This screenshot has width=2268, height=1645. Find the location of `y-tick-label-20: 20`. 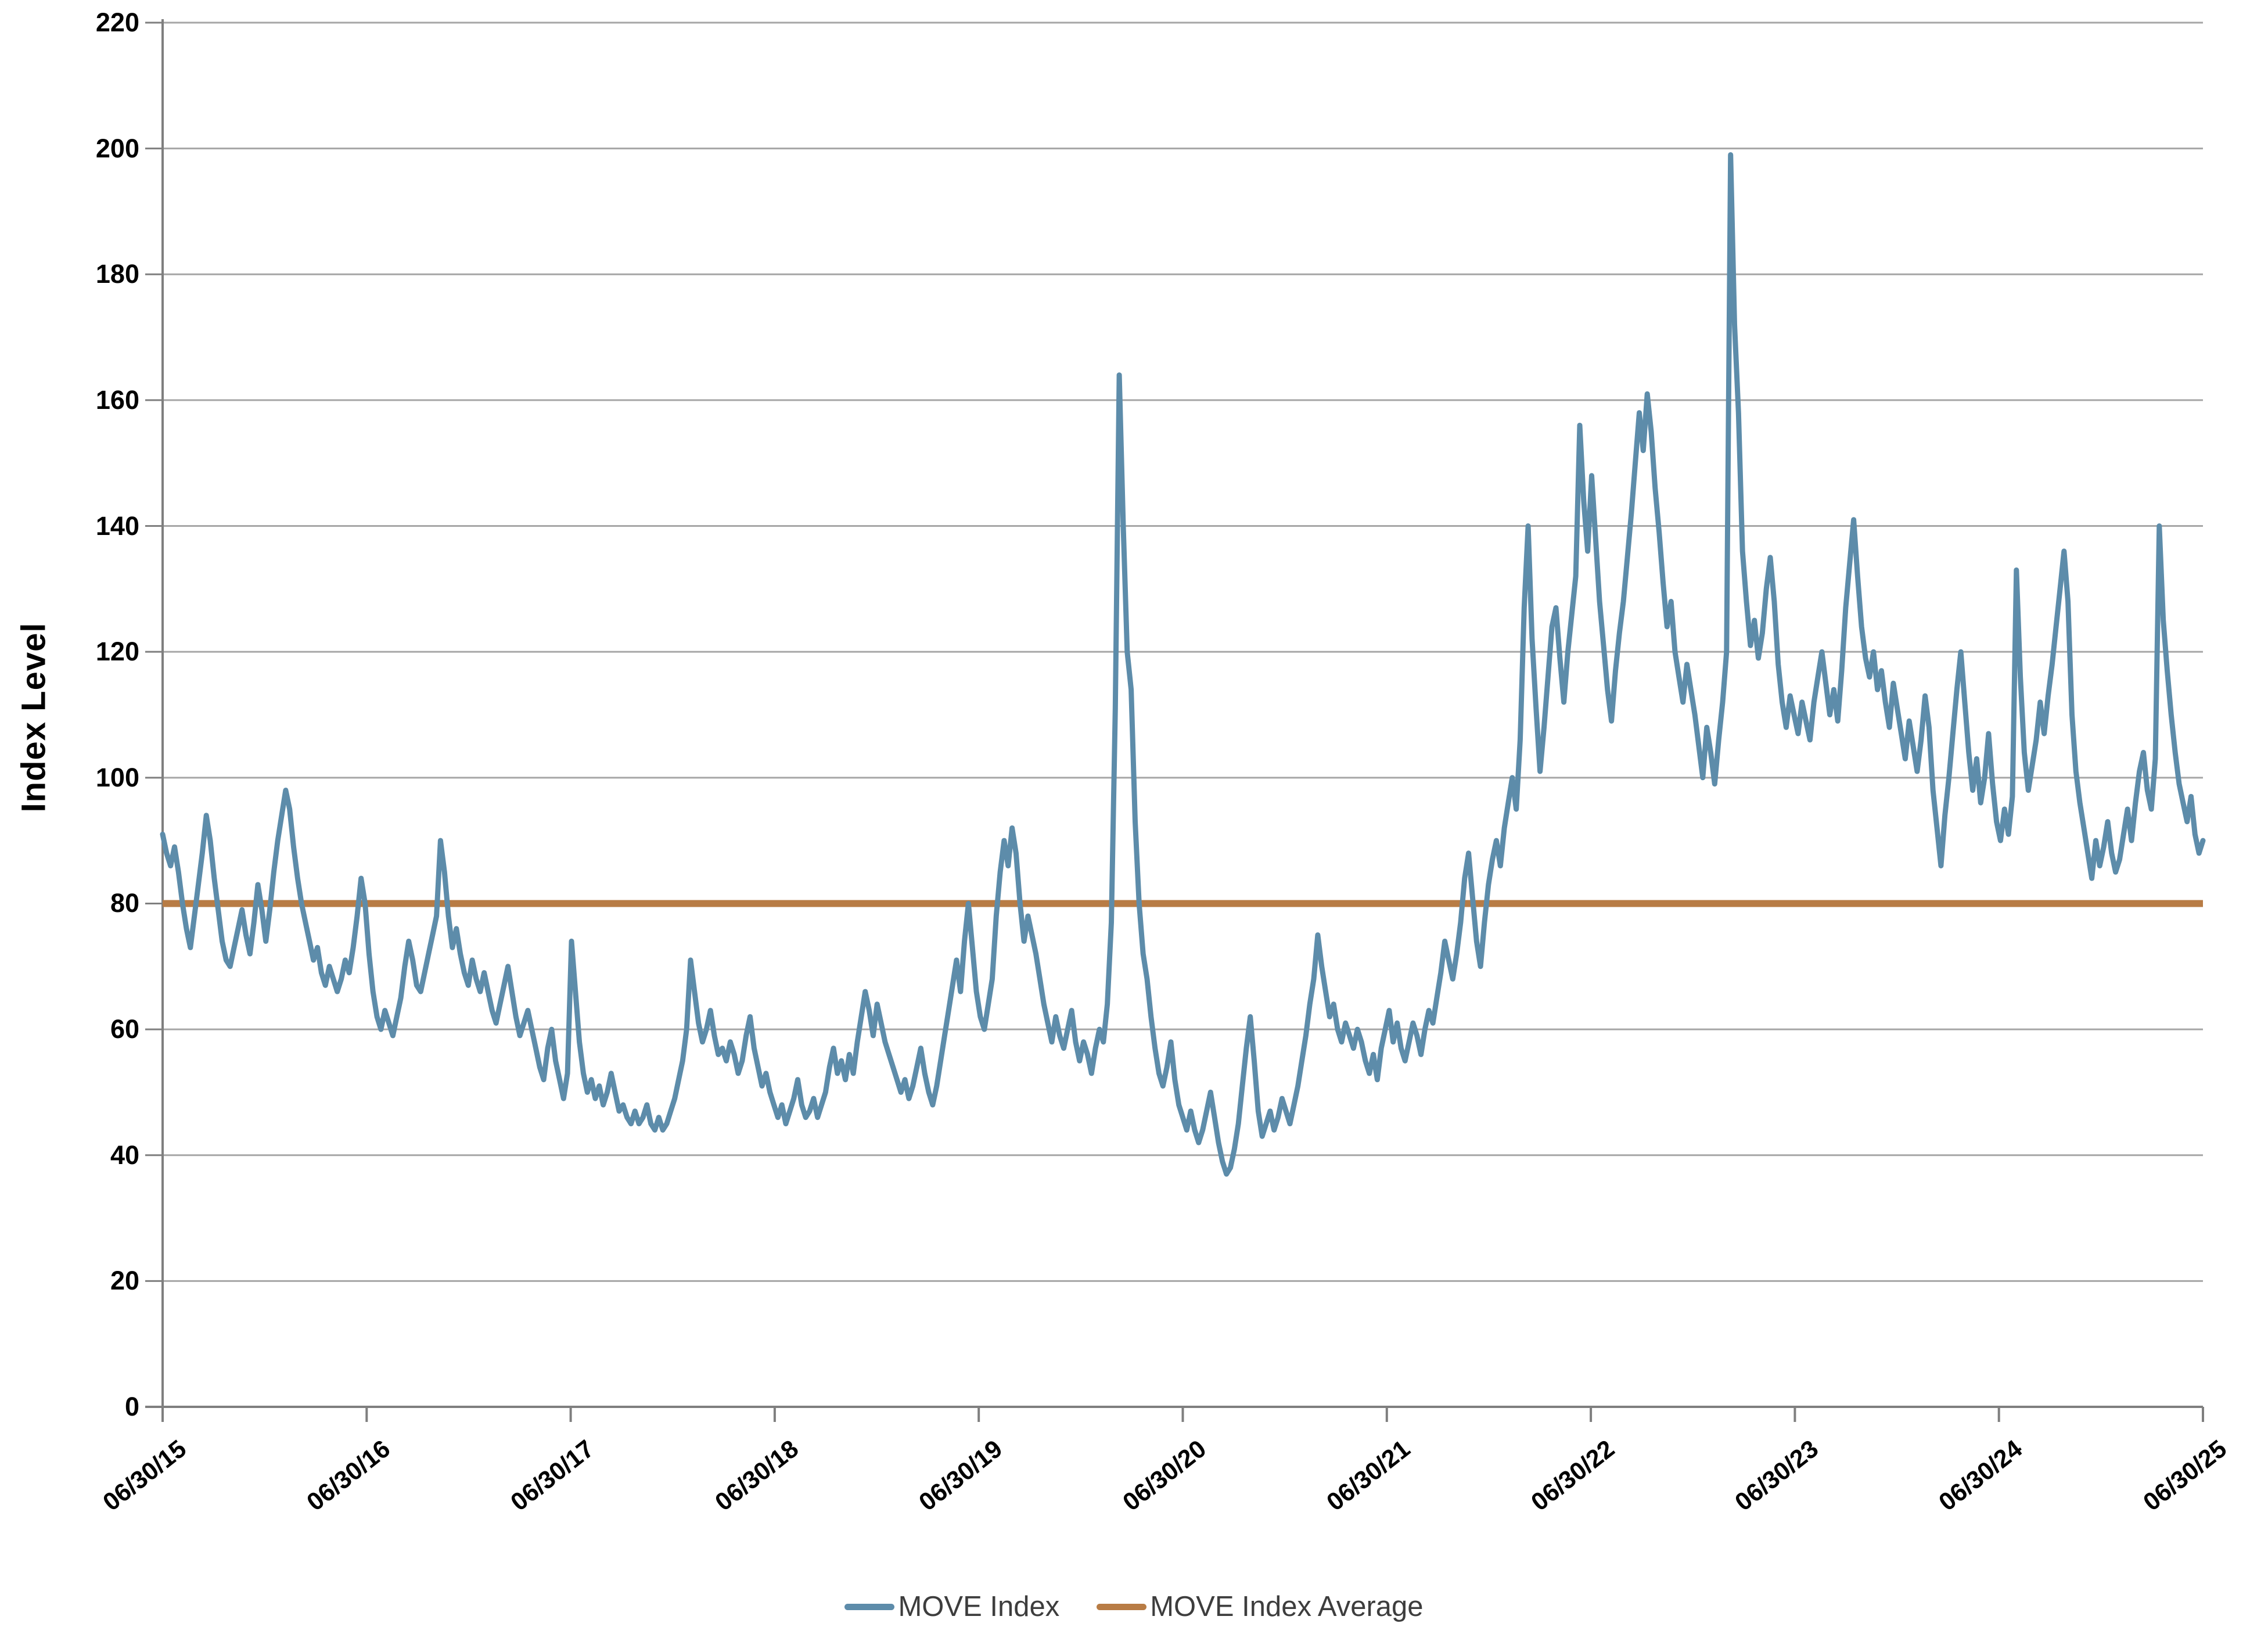

y-tick-label-20: 20 is located at coordinates (124, 1281).